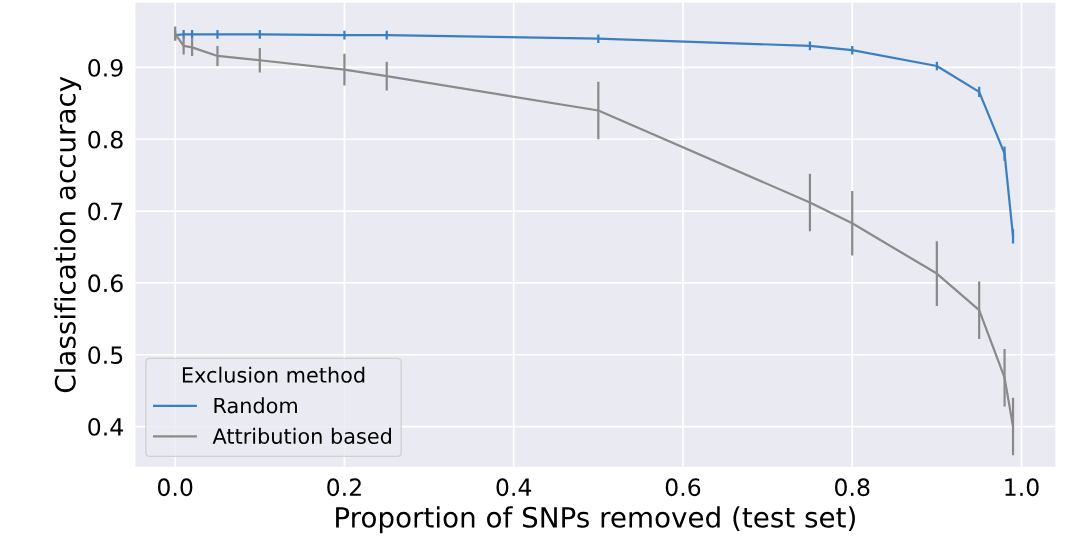 The width and height of the screenshot is (1066, 559). What do you see at coordinates (595, 520) in the screenshot?
I see `x-axis-title: Proportion of SNPs removed (test set)` at bounding box center [595, 520].